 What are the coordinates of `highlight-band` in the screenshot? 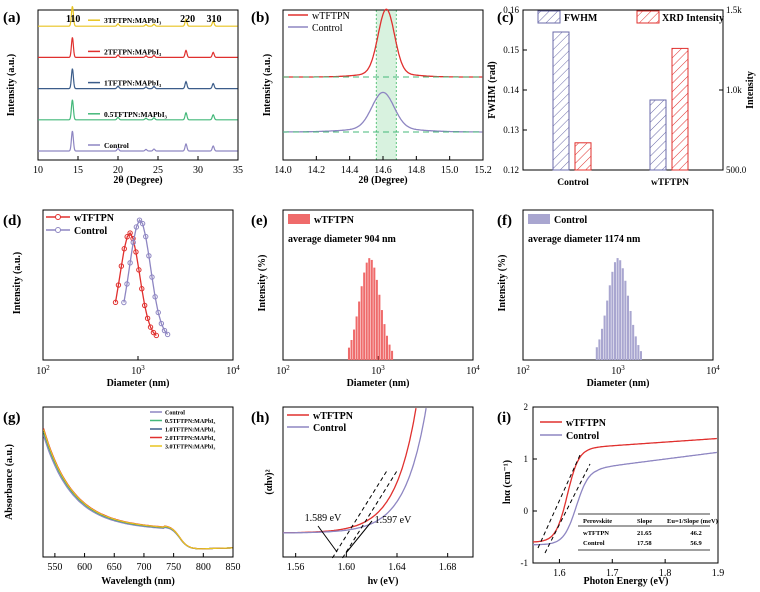 It's located at (386, 85).